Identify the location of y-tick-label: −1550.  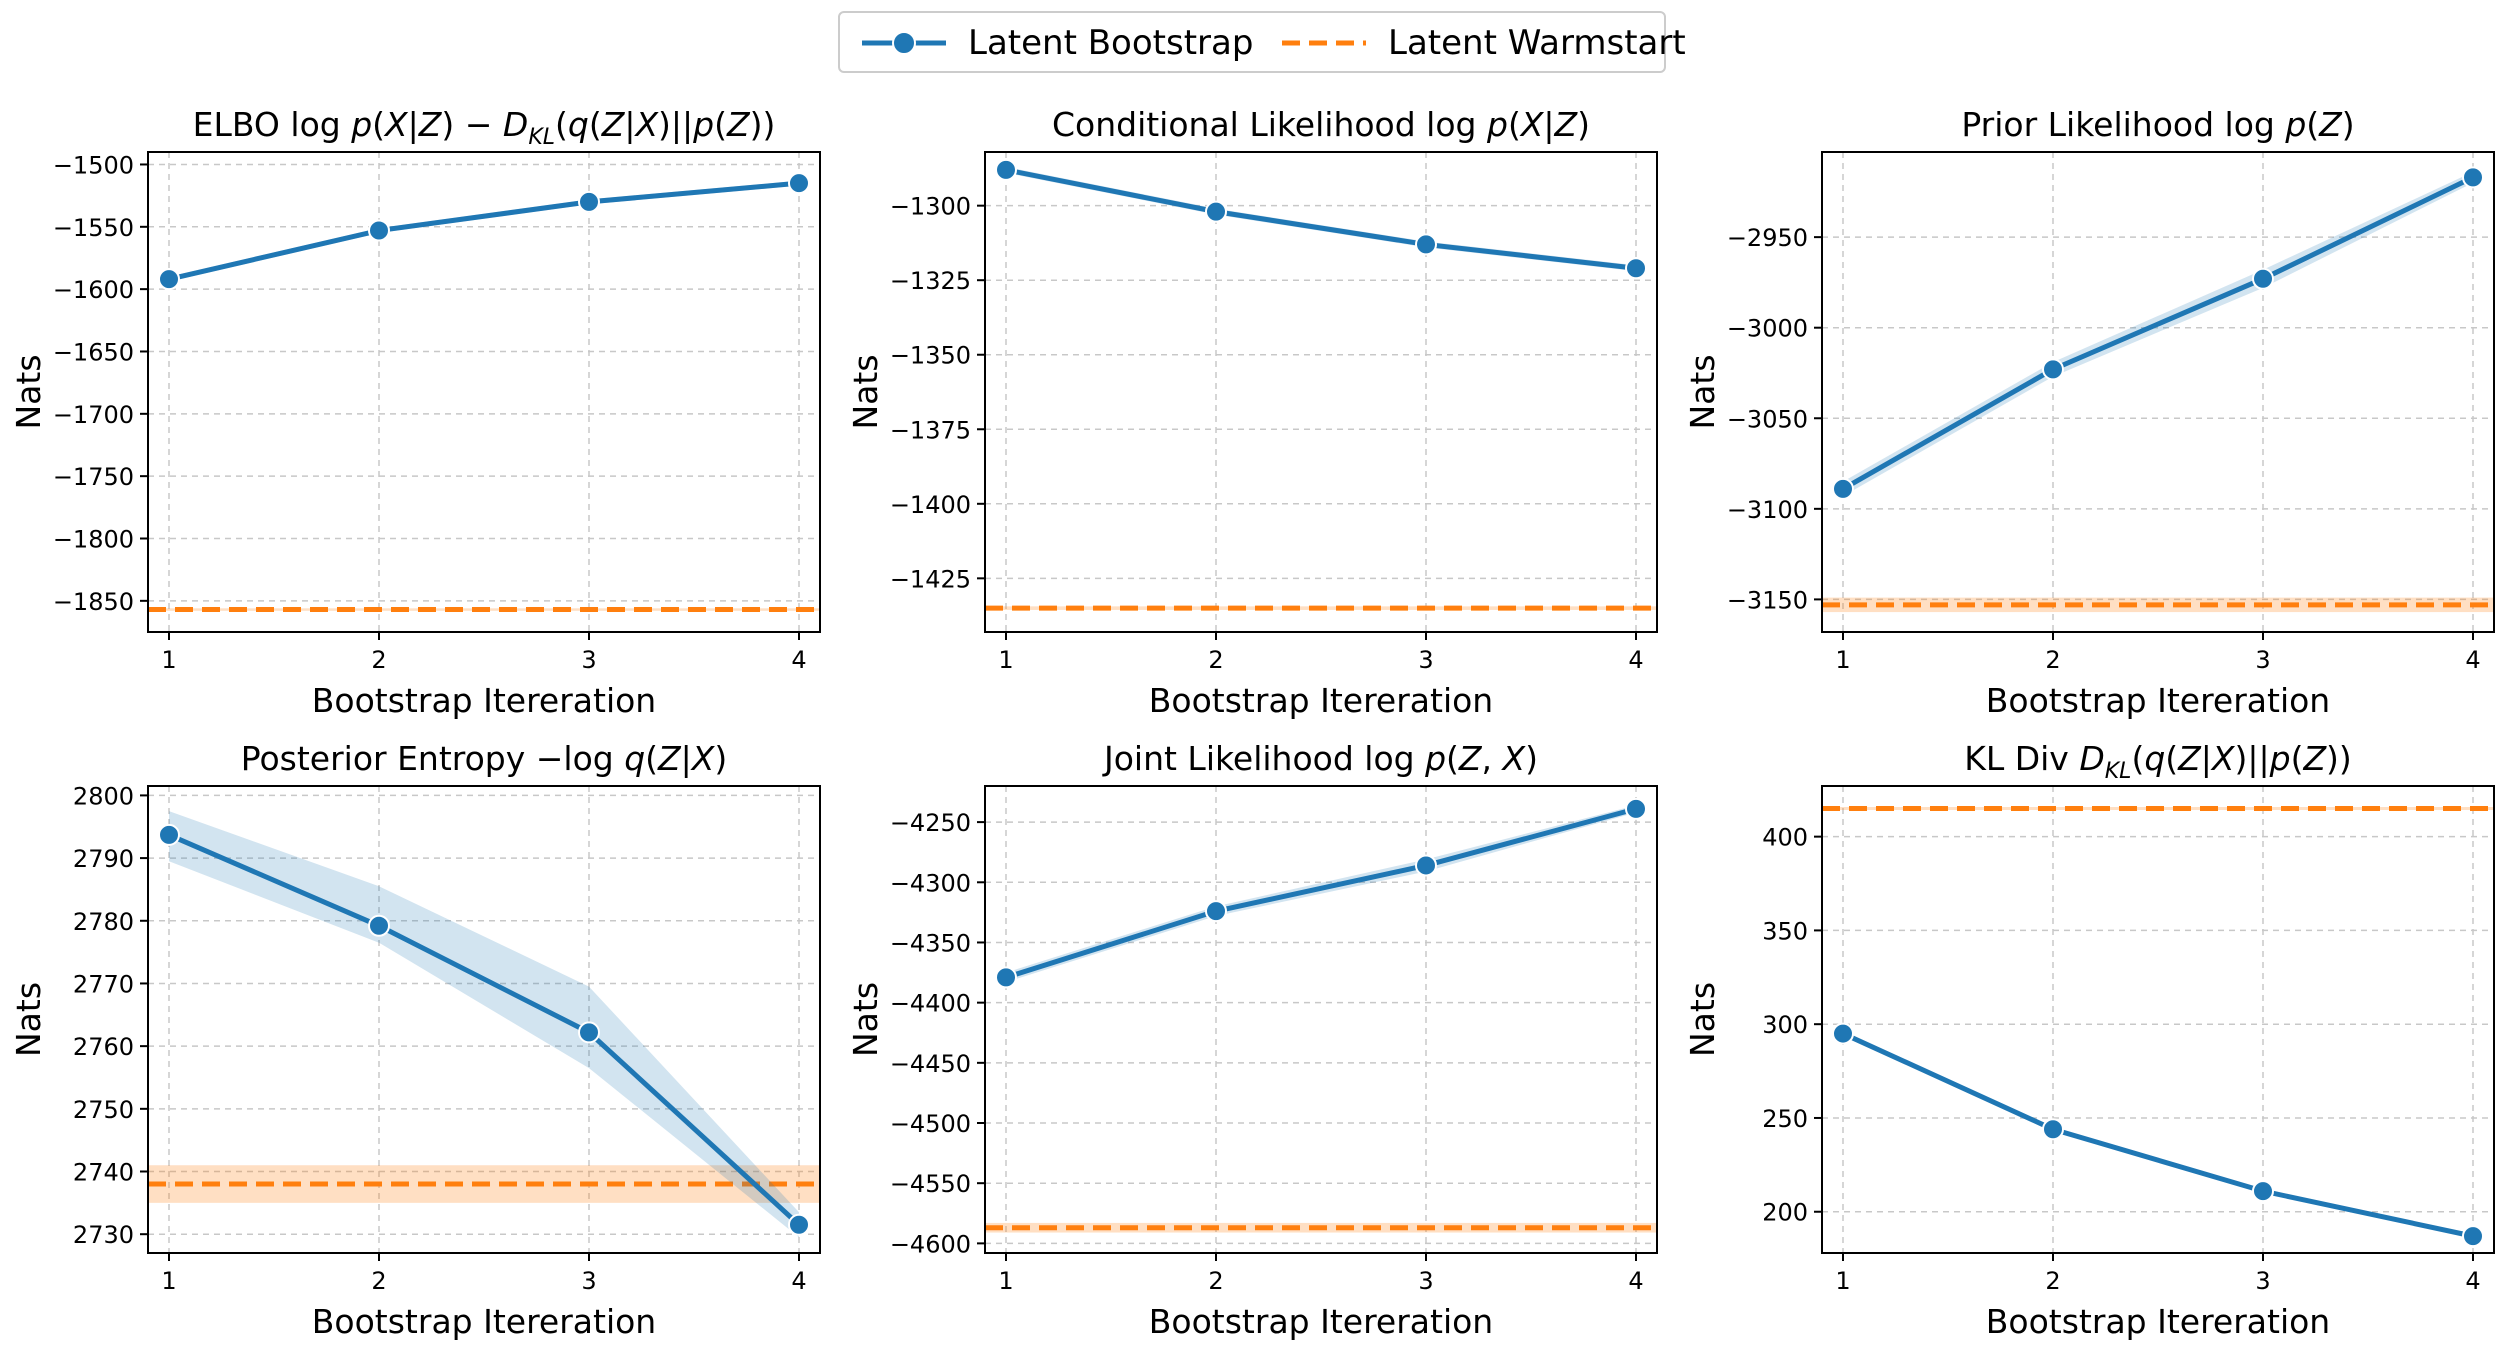
(93, 228).